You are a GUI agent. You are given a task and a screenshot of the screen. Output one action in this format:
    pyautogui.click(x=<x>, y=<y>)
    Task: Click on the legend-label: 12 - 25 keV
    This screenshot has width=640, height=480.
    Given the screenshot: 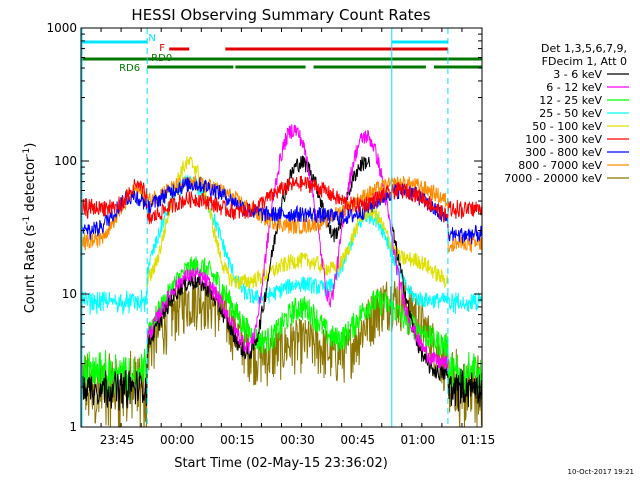 What is the action you would take?
    pyautogui.click(x=570, y=100)
    